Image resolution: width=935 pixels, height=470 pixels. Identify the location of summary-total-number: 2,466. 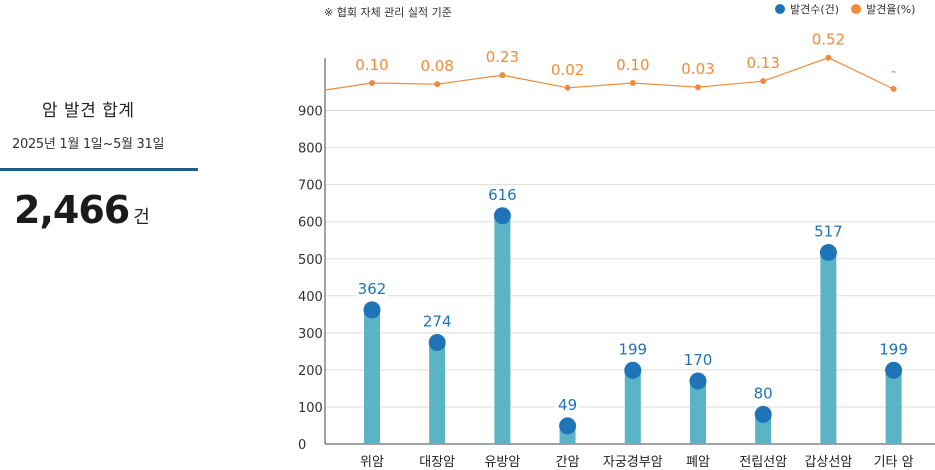
(72, 210).